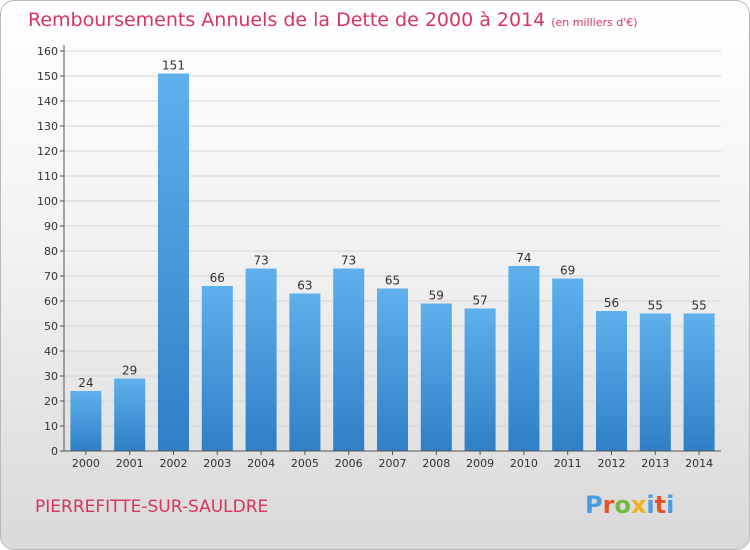  What do you see at coordinates (51, 326) in the screenshot?
I see `y-tick-label: 50` at bounding box center [51, 326].